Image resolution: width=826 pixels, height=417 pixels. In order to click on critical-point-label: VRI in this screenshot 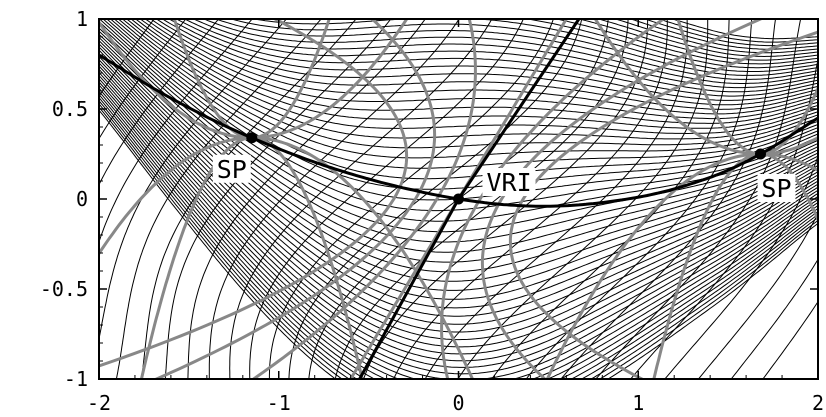, I will do `click(509, 182)`.